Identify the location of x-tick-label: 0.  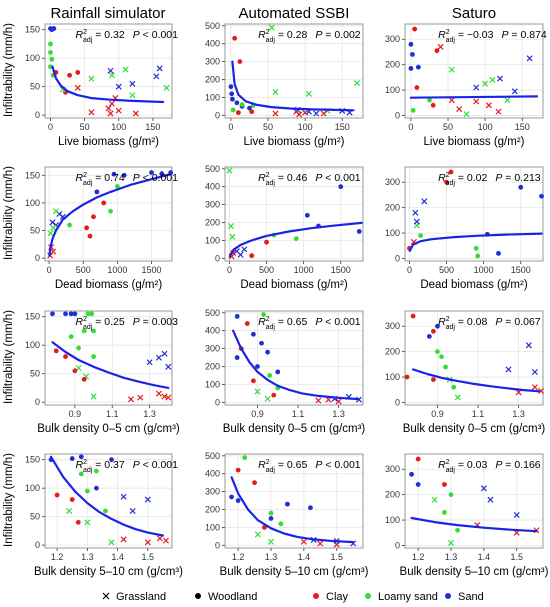
(409, 270).